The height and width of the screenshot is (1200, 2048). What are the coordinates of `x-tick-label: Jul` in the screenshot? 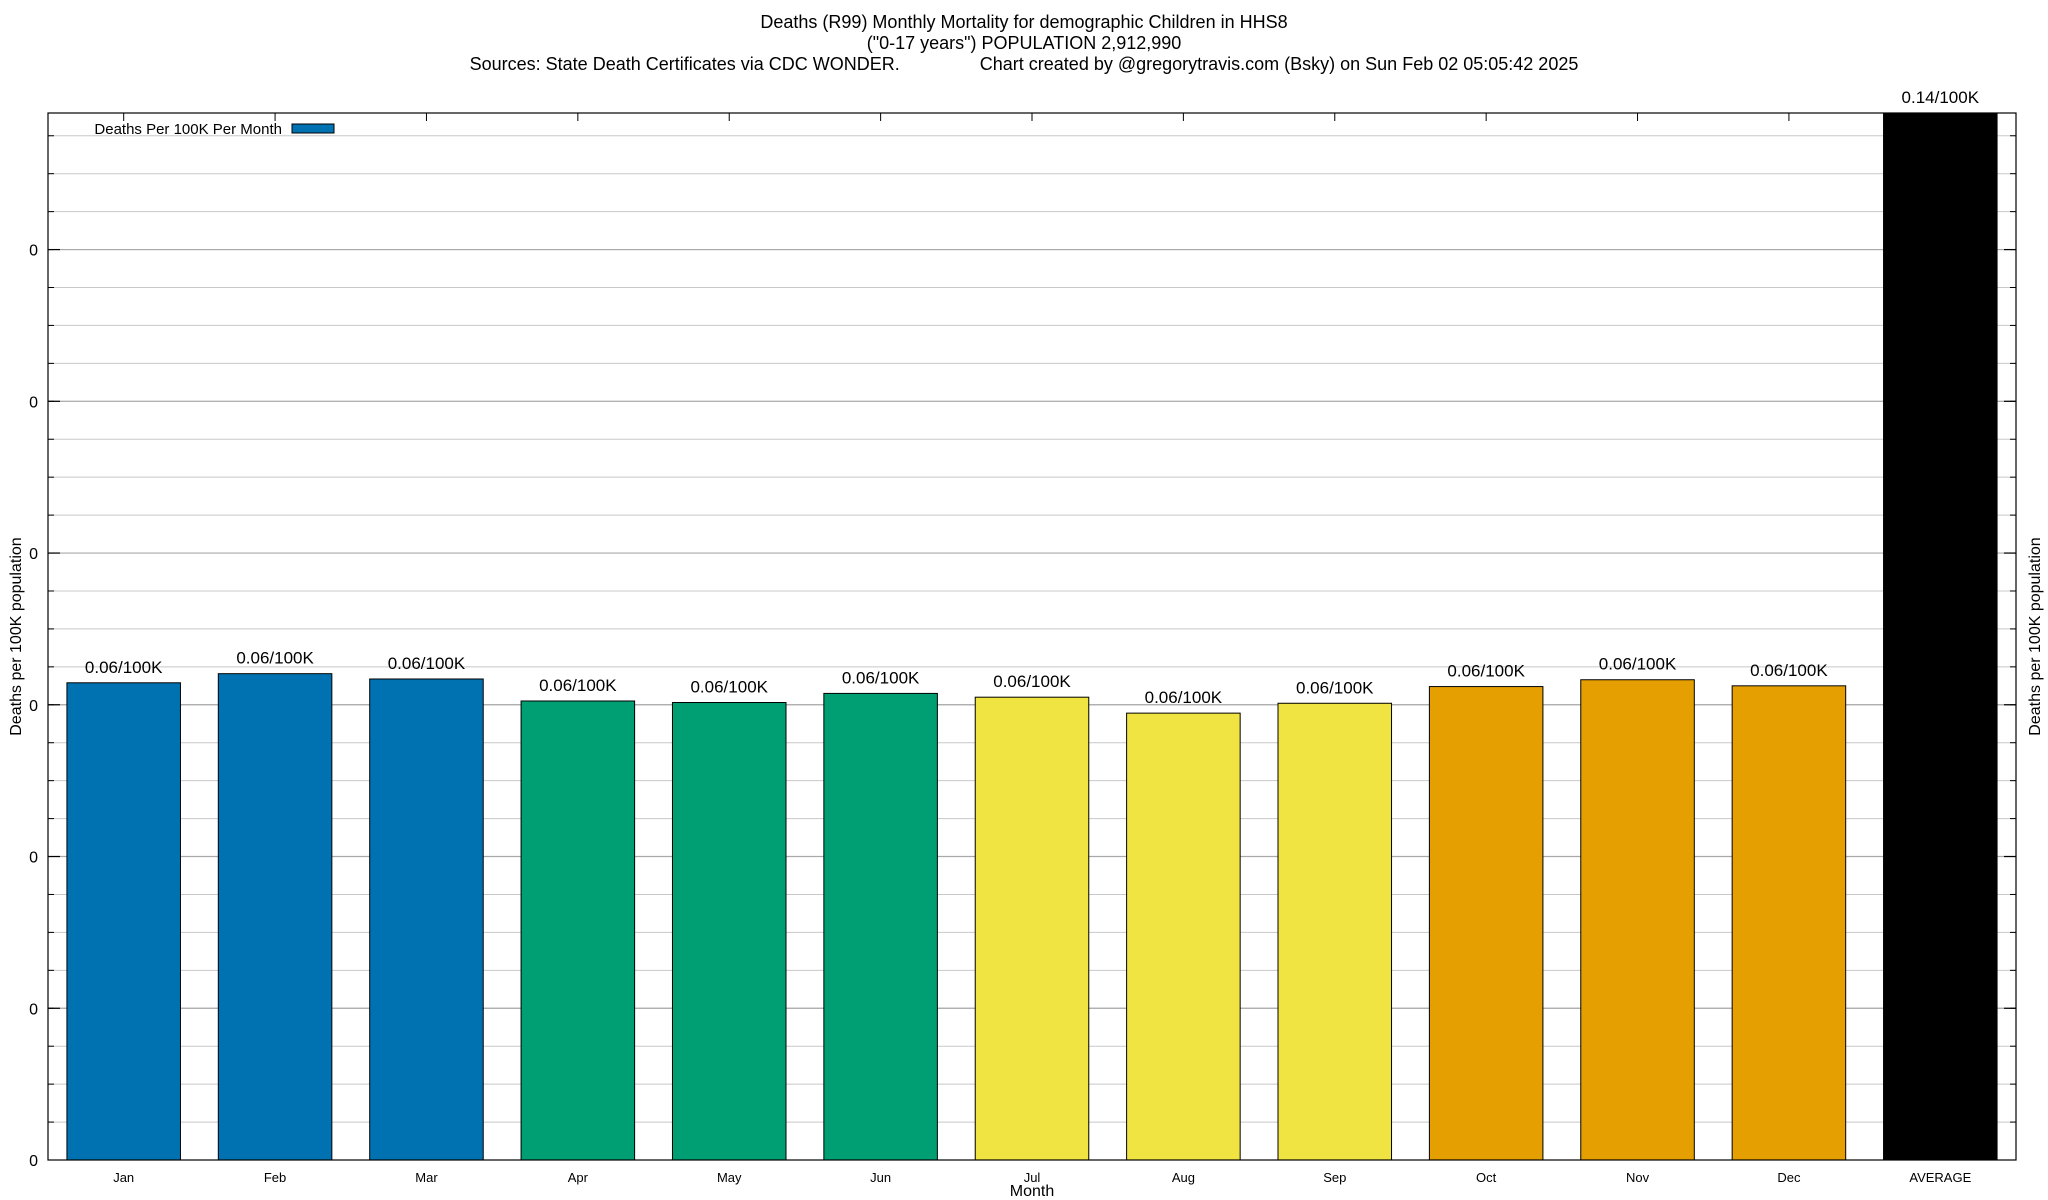 It's located at (1032, 1177).